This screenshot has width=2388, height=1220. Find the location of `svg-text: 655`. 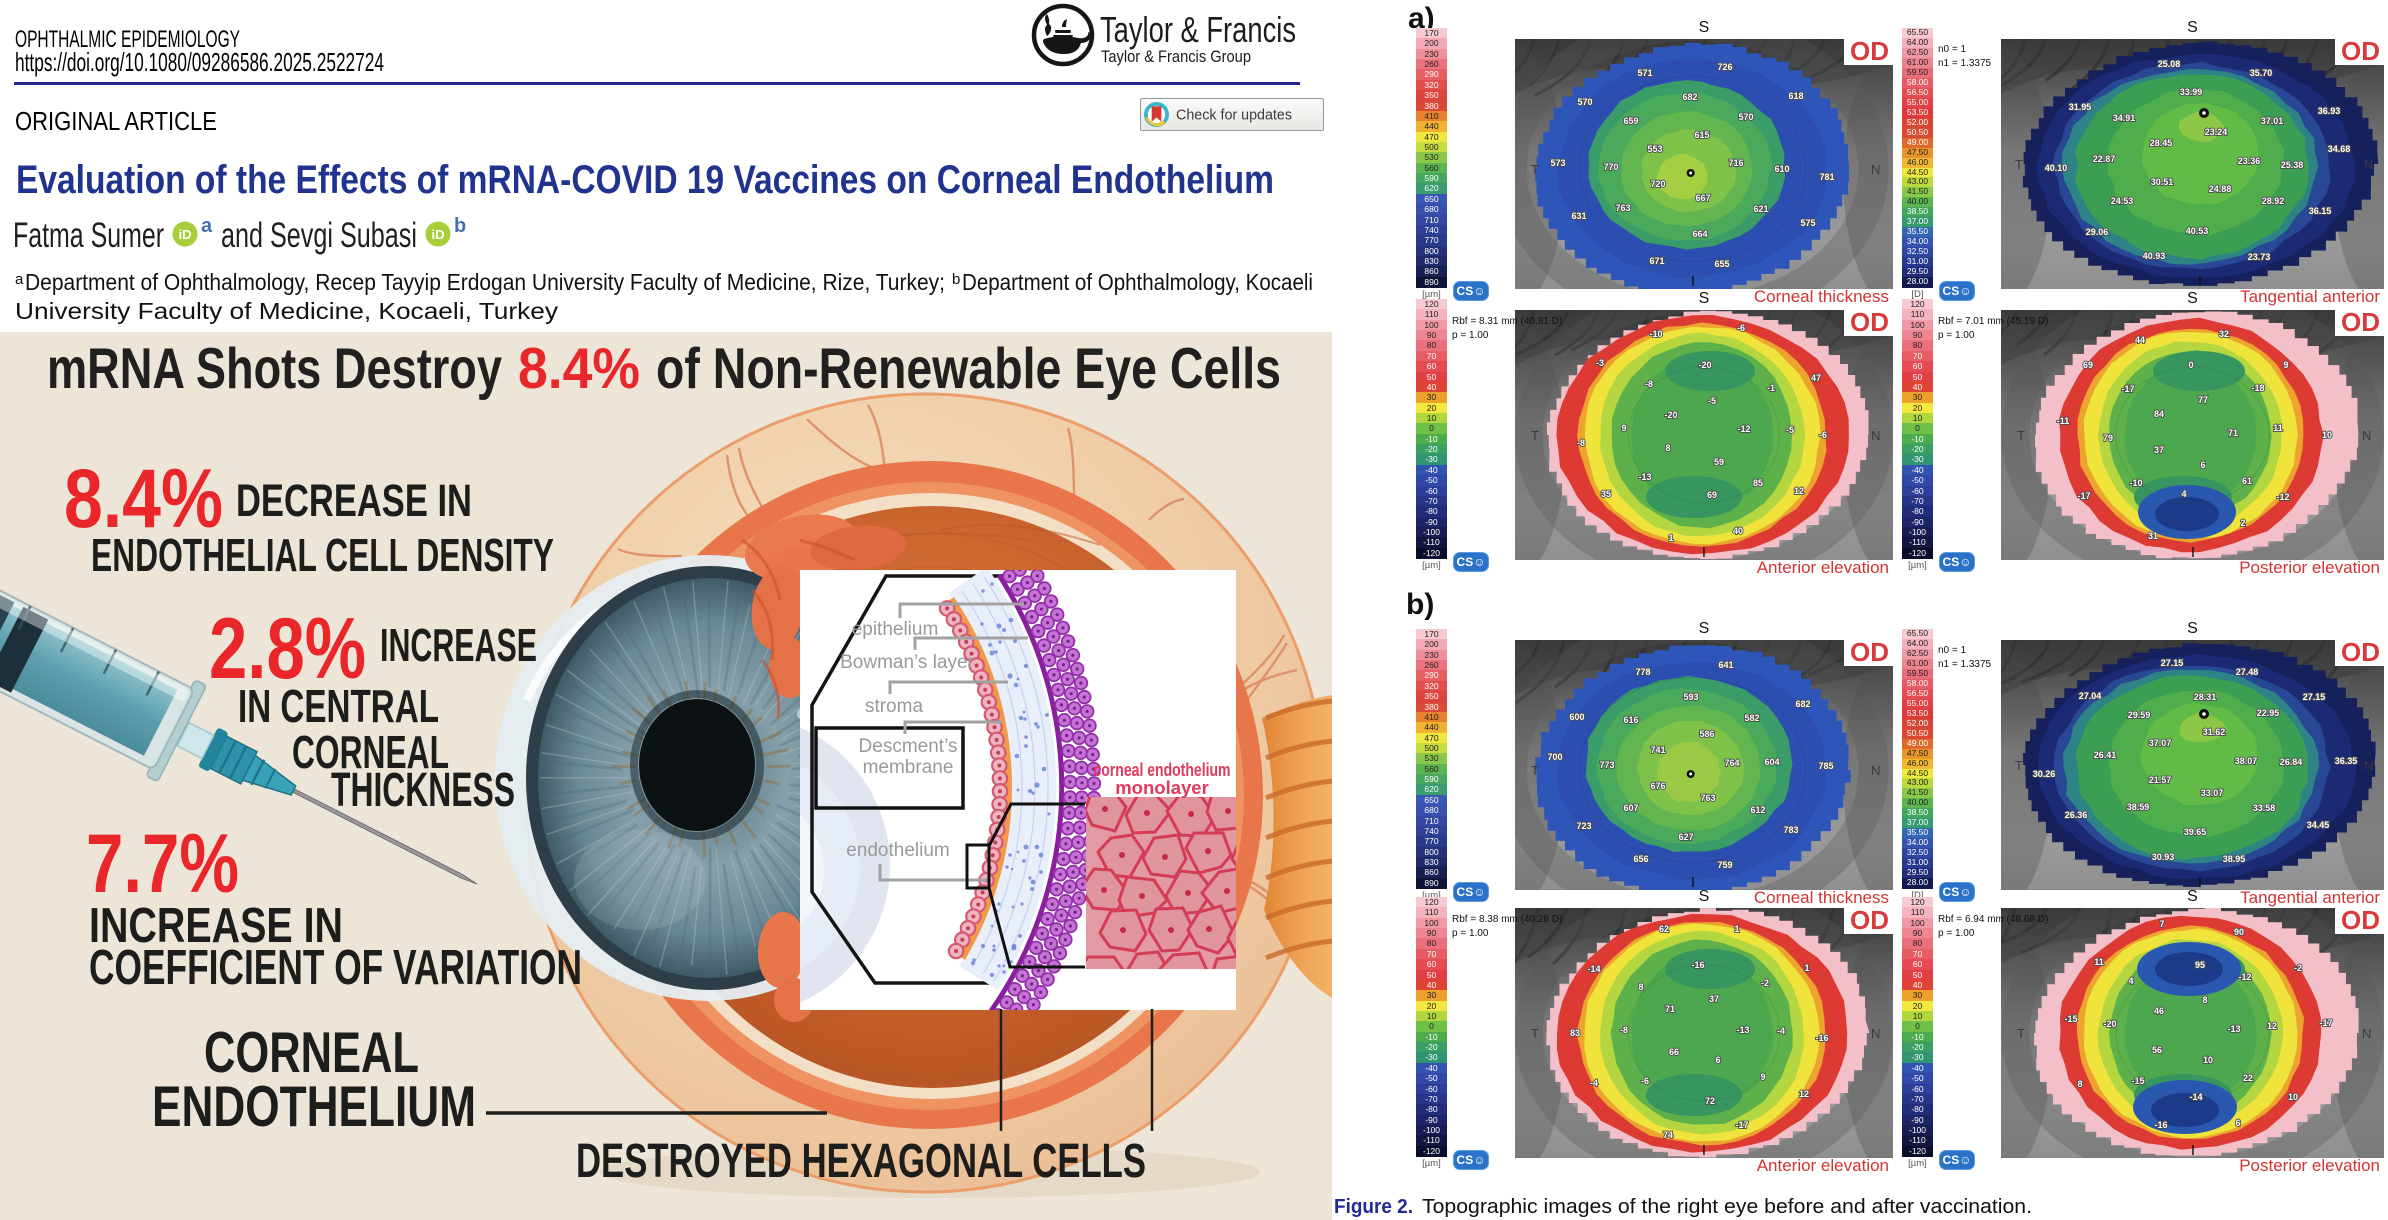

svg-text: 655 is located at coordinates (1721, 264).